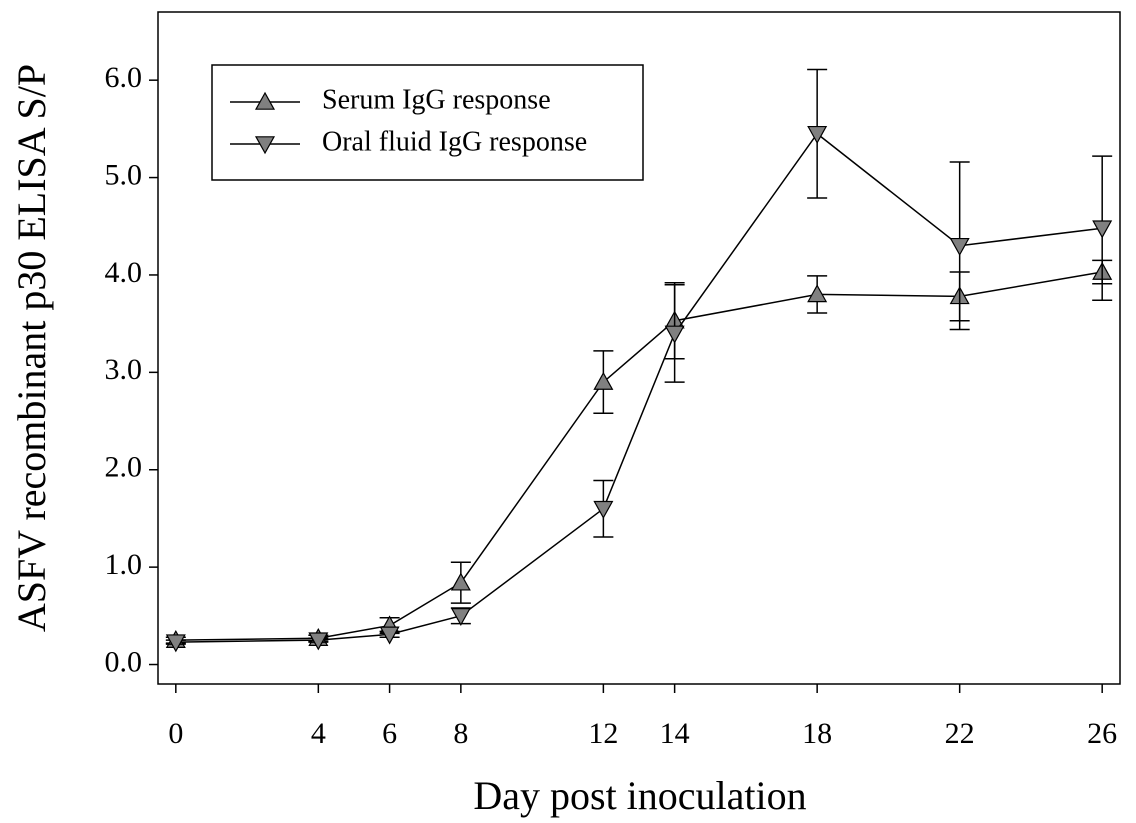 The image size is (1136, 823). Describe the element at coordinates (639, 795) in the screenshot. I see `x-axis-label: Day post inoculation` at that location.